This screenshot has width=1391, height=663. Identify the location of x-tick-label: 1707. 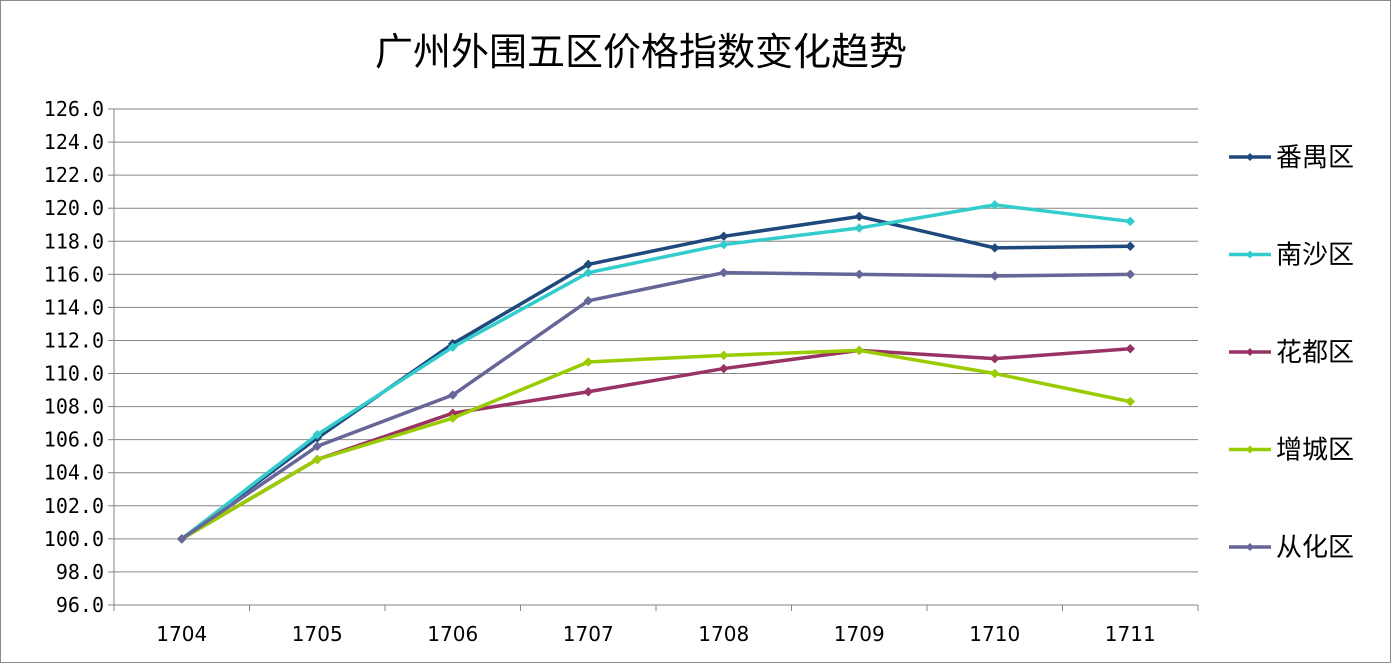
(588, 634).